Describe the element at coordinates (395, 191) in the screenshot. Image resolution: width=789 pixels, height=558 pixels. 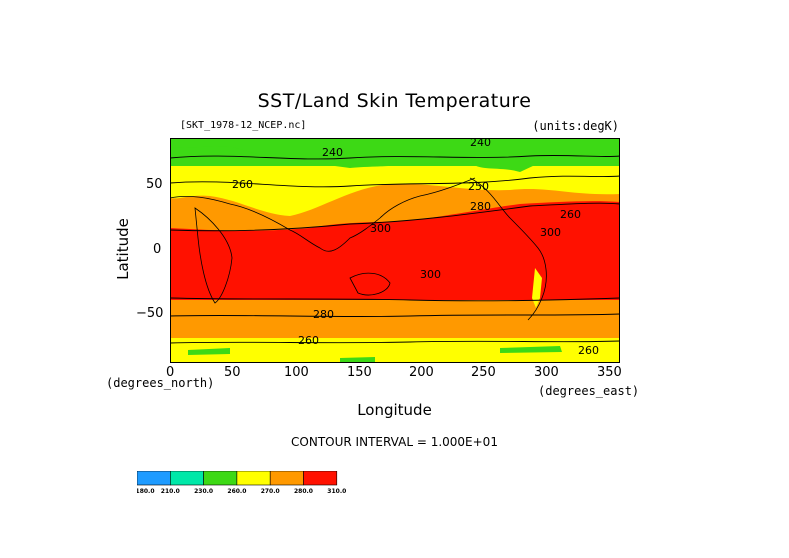
I see `band-north-cool` at that location.